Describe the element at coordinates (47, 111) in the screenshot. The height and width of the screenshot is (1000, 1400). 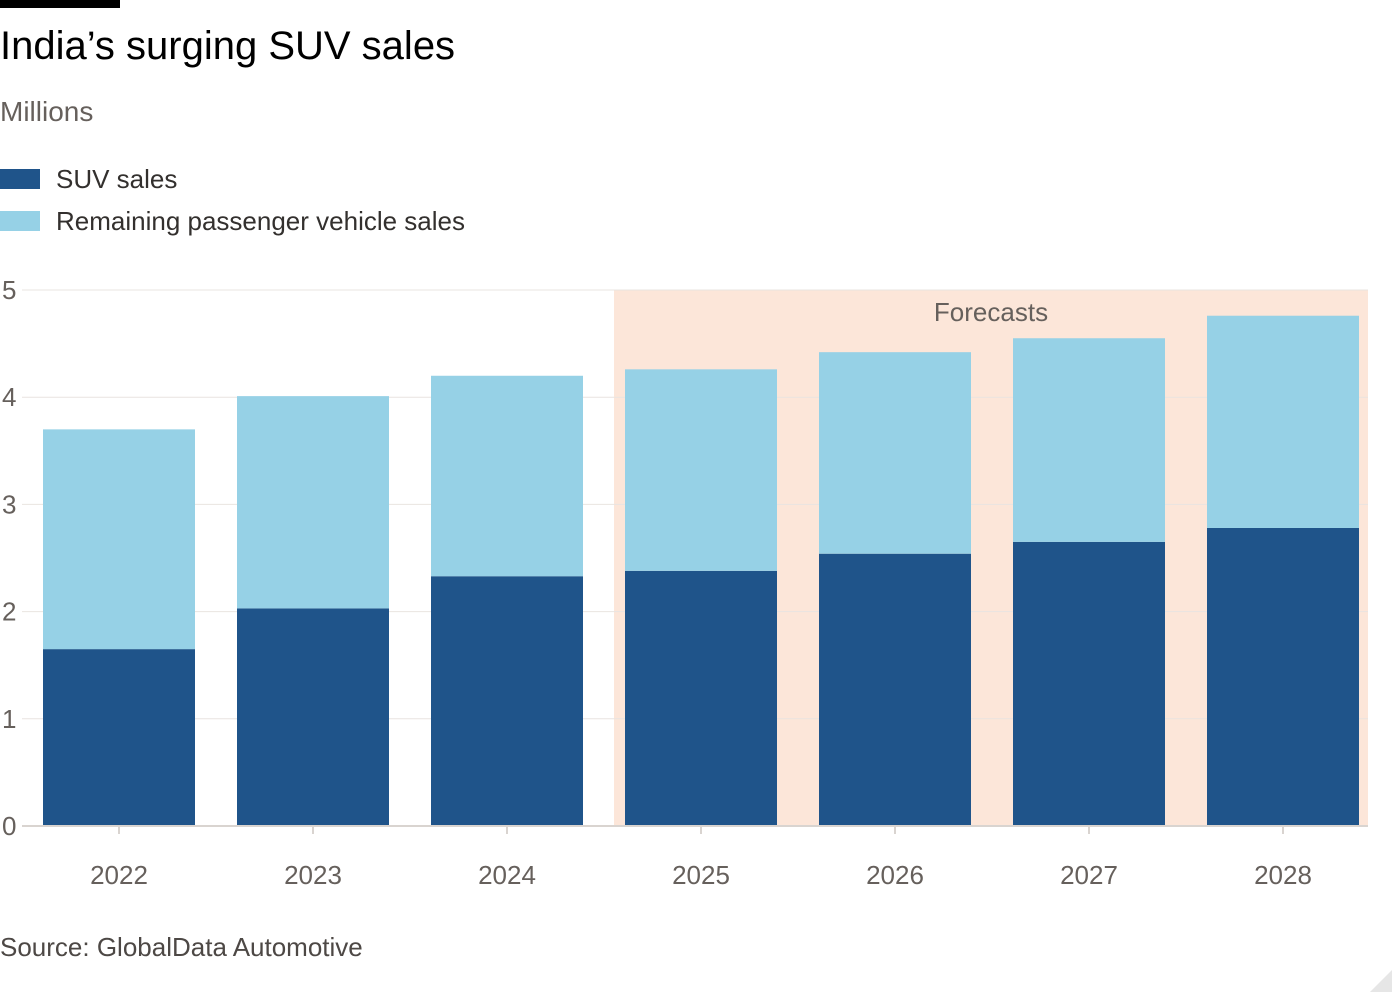
I see `chart-subtitle: Millions` at that location.